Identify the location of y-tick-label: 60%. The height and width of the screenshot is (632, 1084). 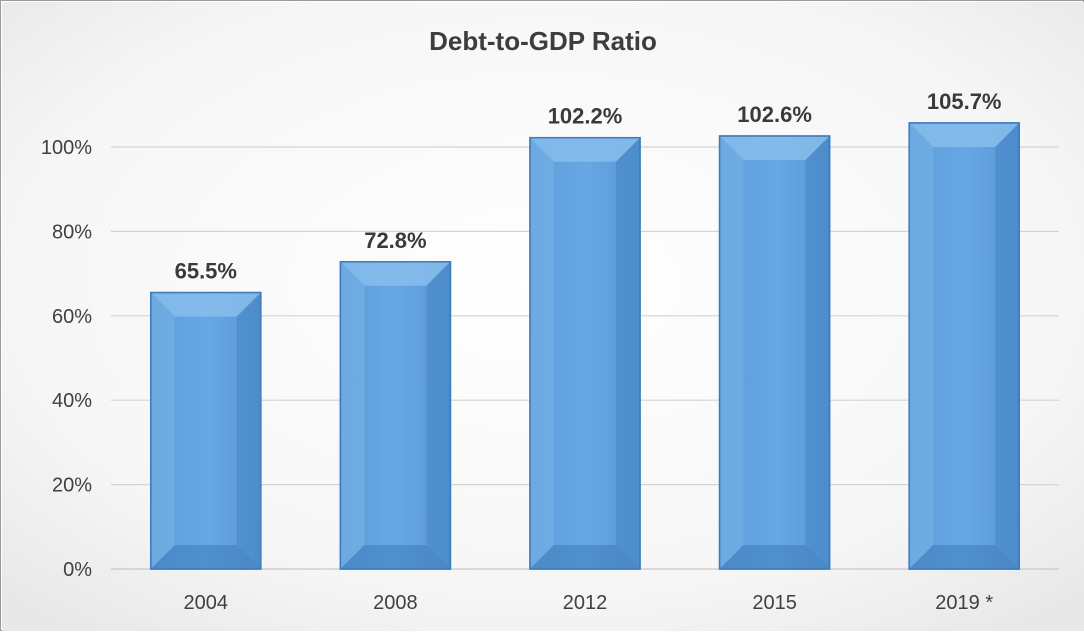
(72, 317).